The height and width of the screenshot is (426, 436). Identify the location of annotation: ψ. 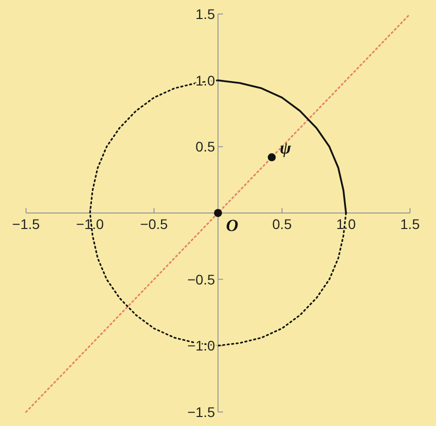
(286, 148).